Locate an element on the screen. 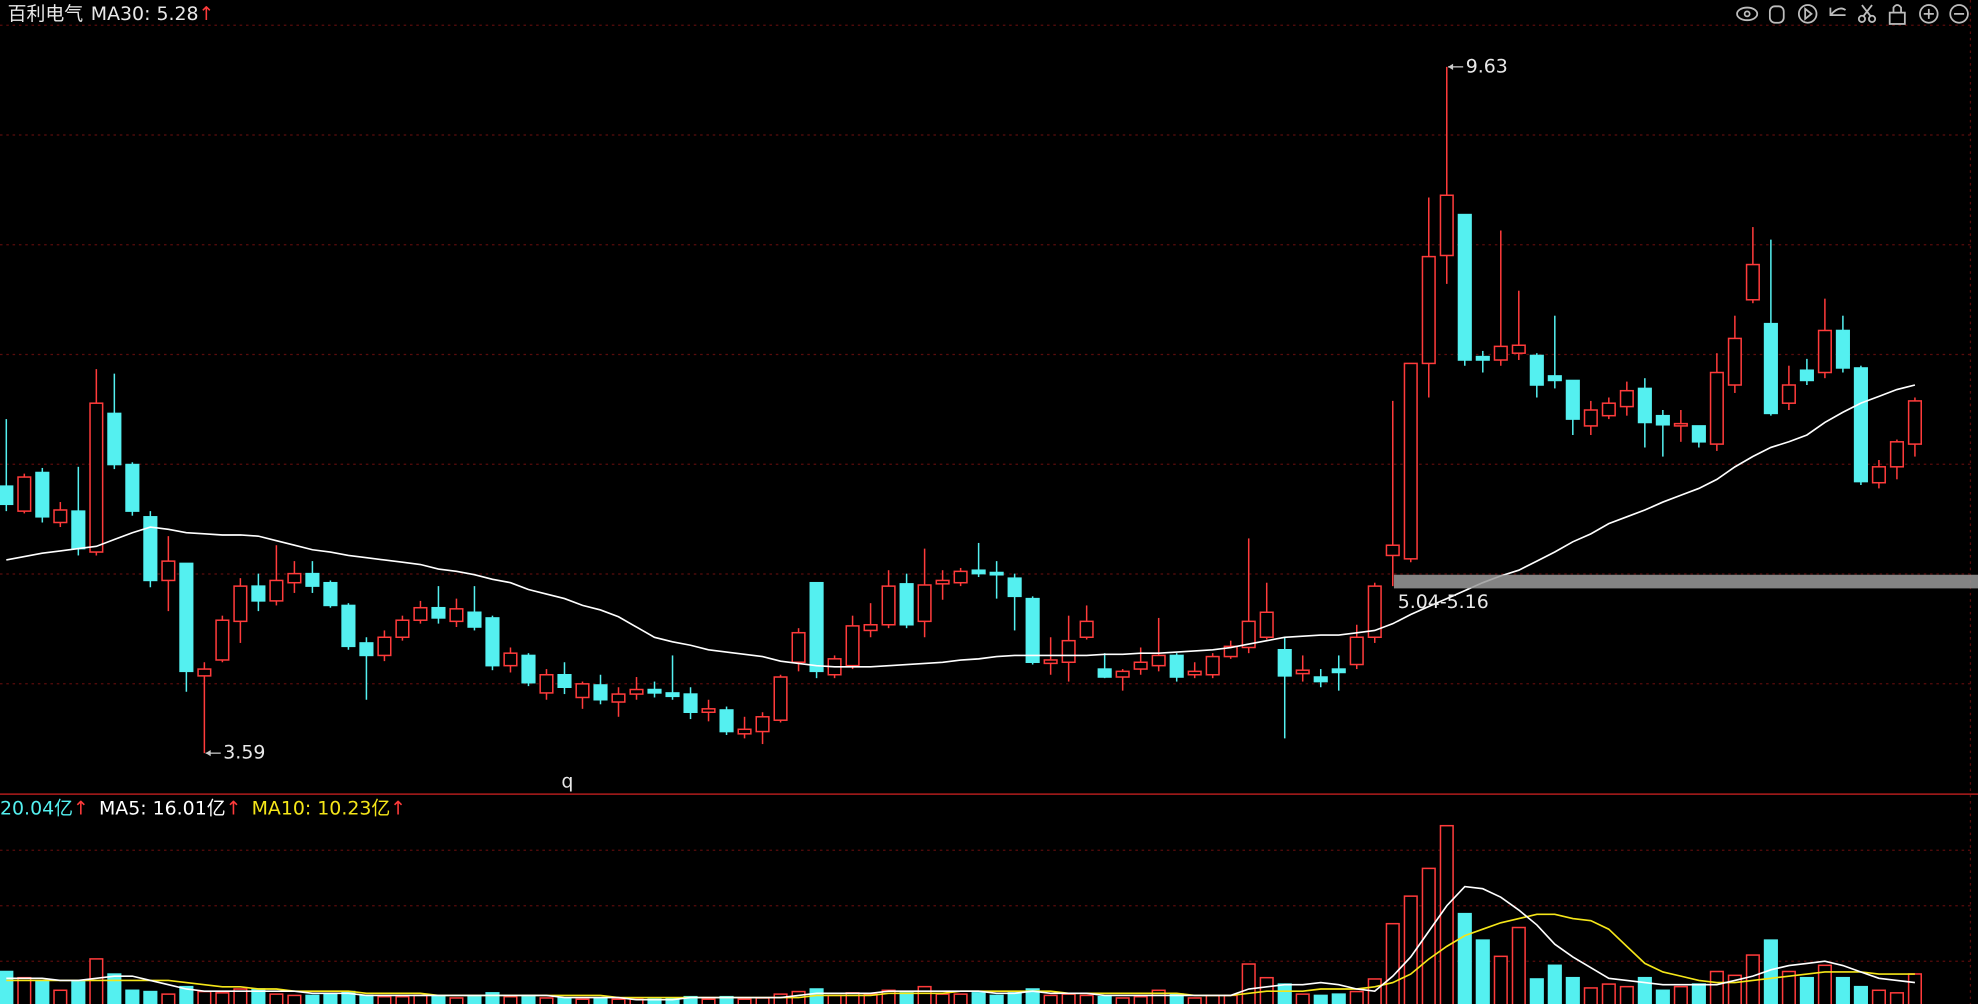  zoom-in-icon is located at coordinates (1929, 14).